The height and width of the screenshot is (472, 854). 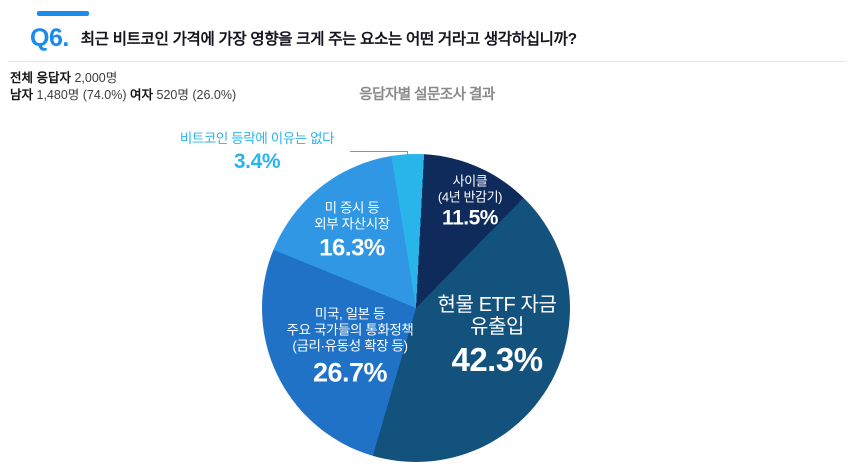 What do you see at coordinates (427, 61) in the screenshot?
I see `header-divider` at bounding box center [427, 61].